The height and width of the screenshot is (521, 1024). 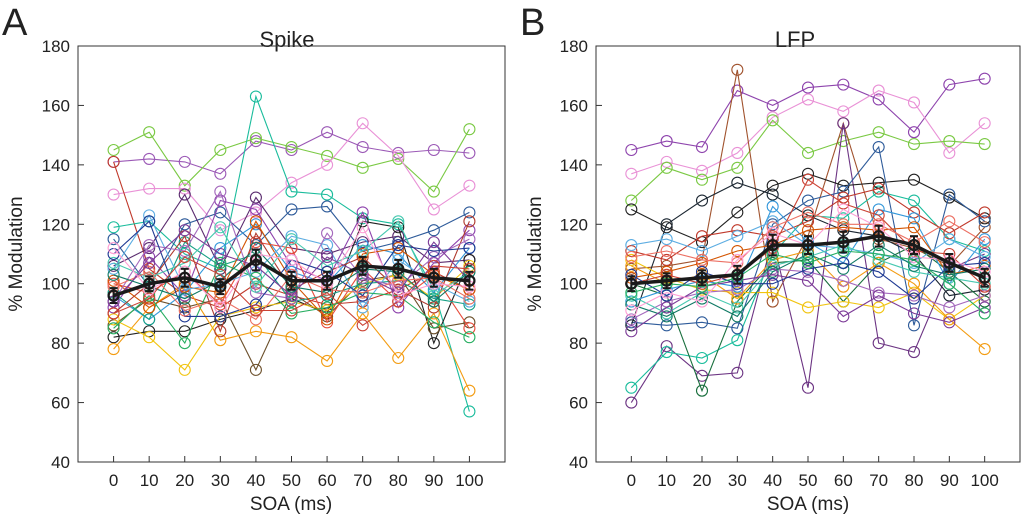 What do you see at coordinates (362, 480) in the screenshot?
I see `x-tick-label: 70` at bounding box center [362, 480].